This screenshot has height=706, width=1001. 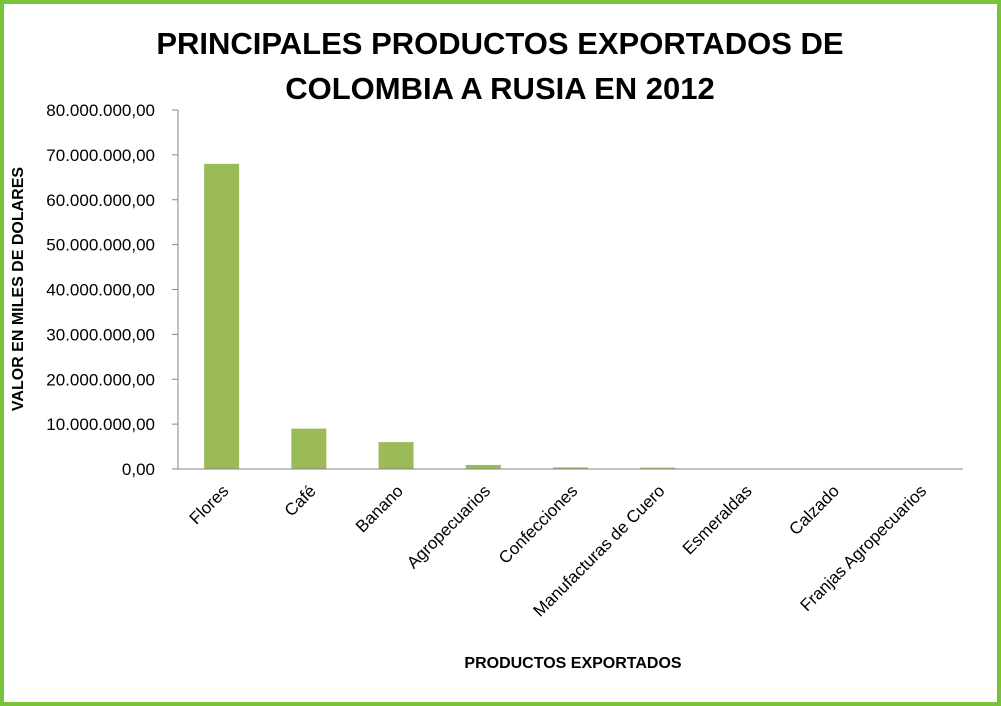 I want to click on y-tick-label: 80.000.000,00, so click(x=100, y=110).